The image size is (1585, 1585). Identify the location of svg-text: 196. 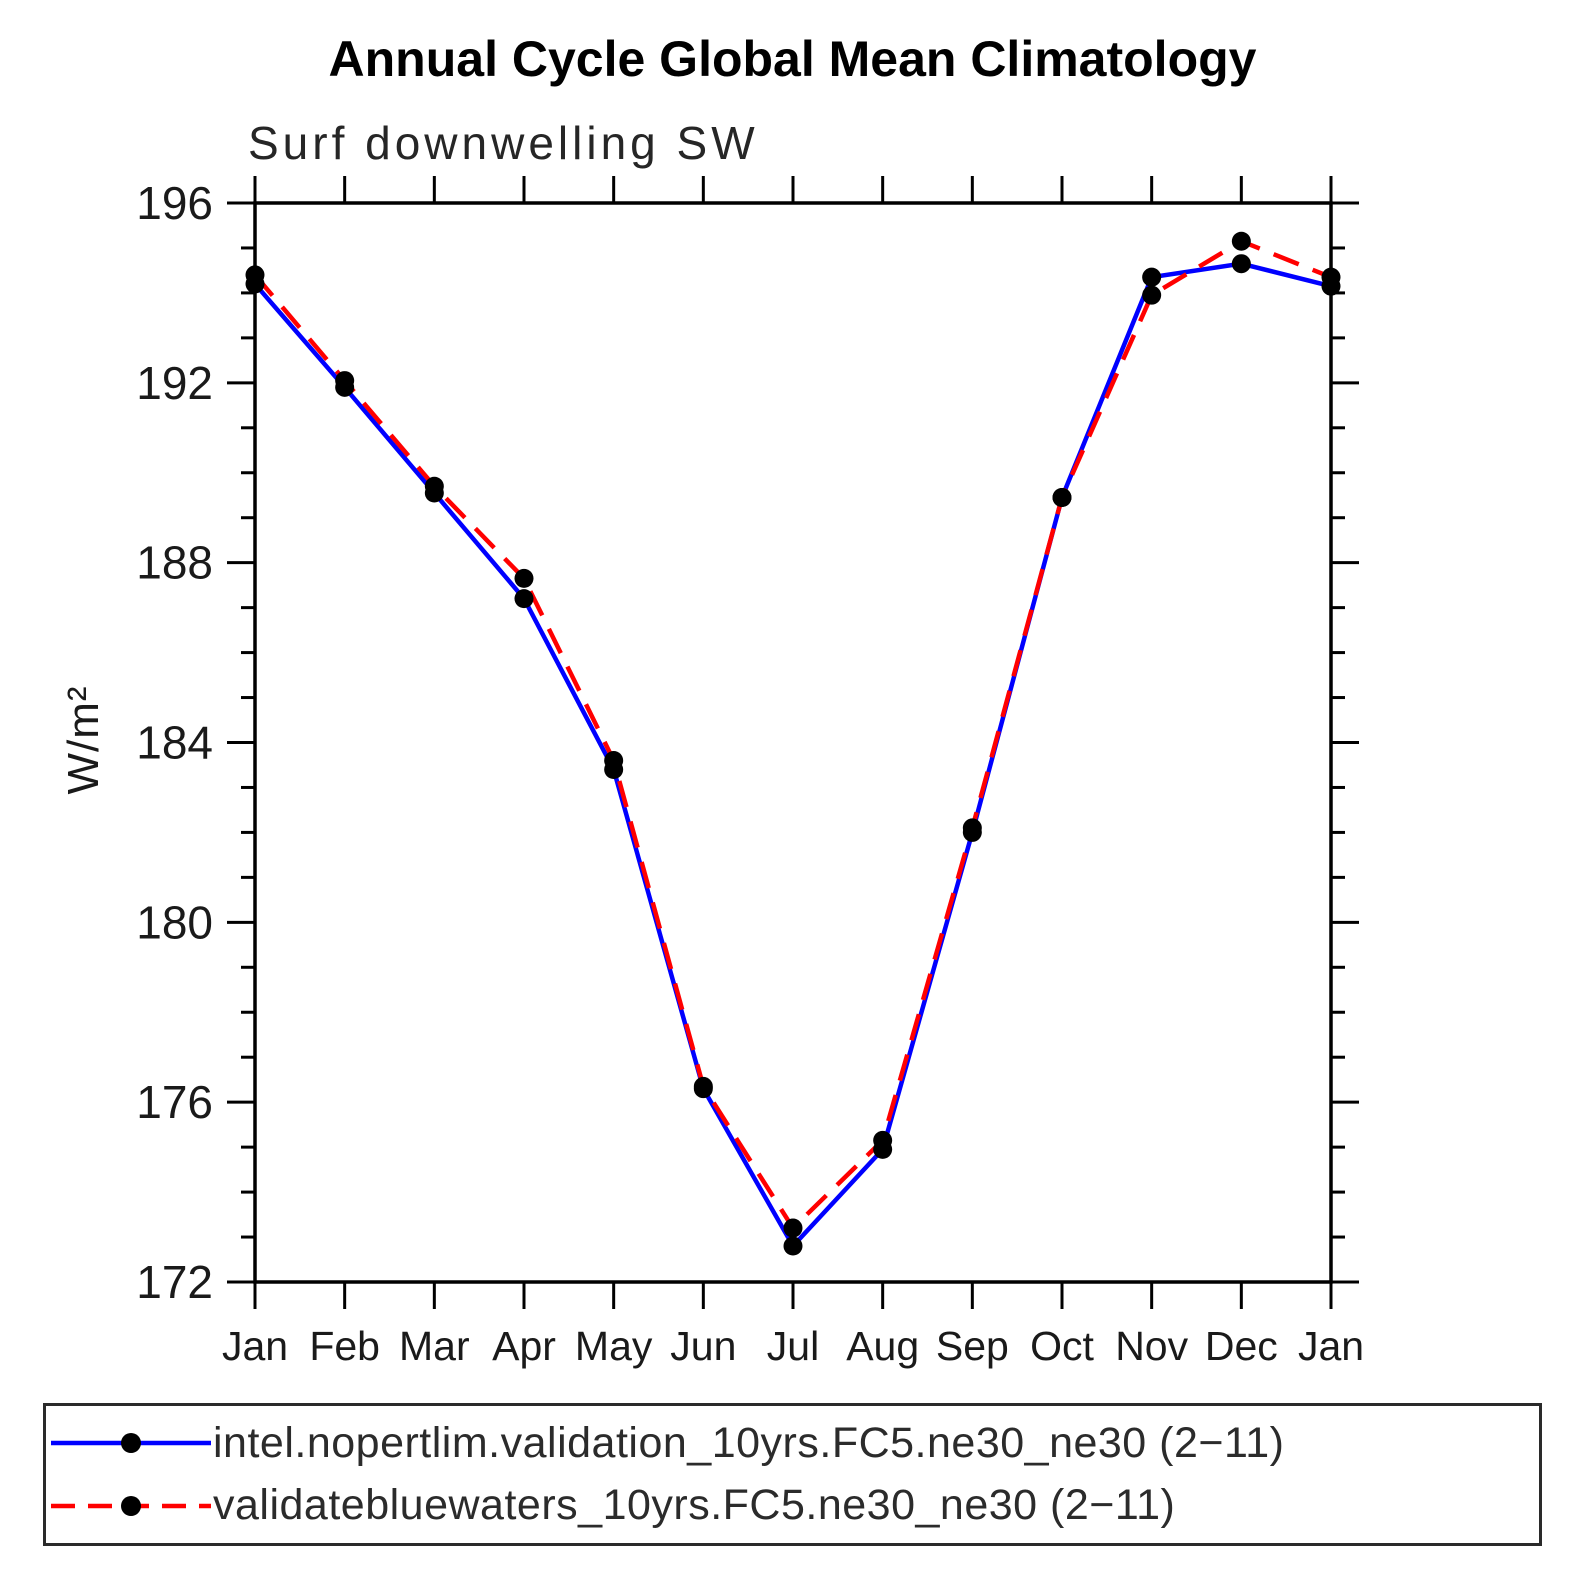
(174, 203).